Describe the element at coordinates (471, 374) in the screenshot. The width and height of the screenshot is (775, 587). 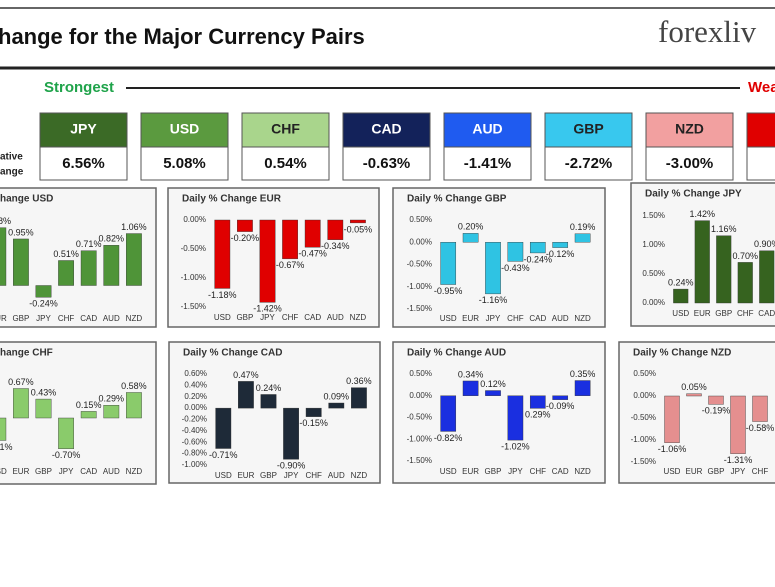
I see `value-label: 0.34%` at that location.